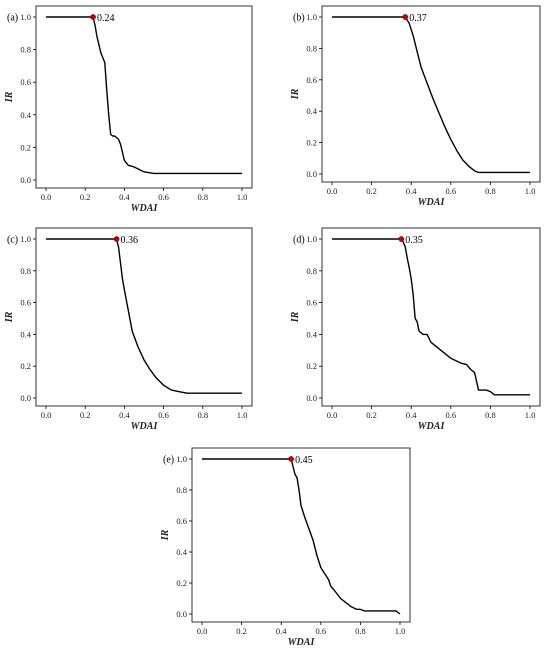  Describe the element at coordinates (490, 191) in the screenshot. I see `panel-b-xtick-label: 0.8` at that location.